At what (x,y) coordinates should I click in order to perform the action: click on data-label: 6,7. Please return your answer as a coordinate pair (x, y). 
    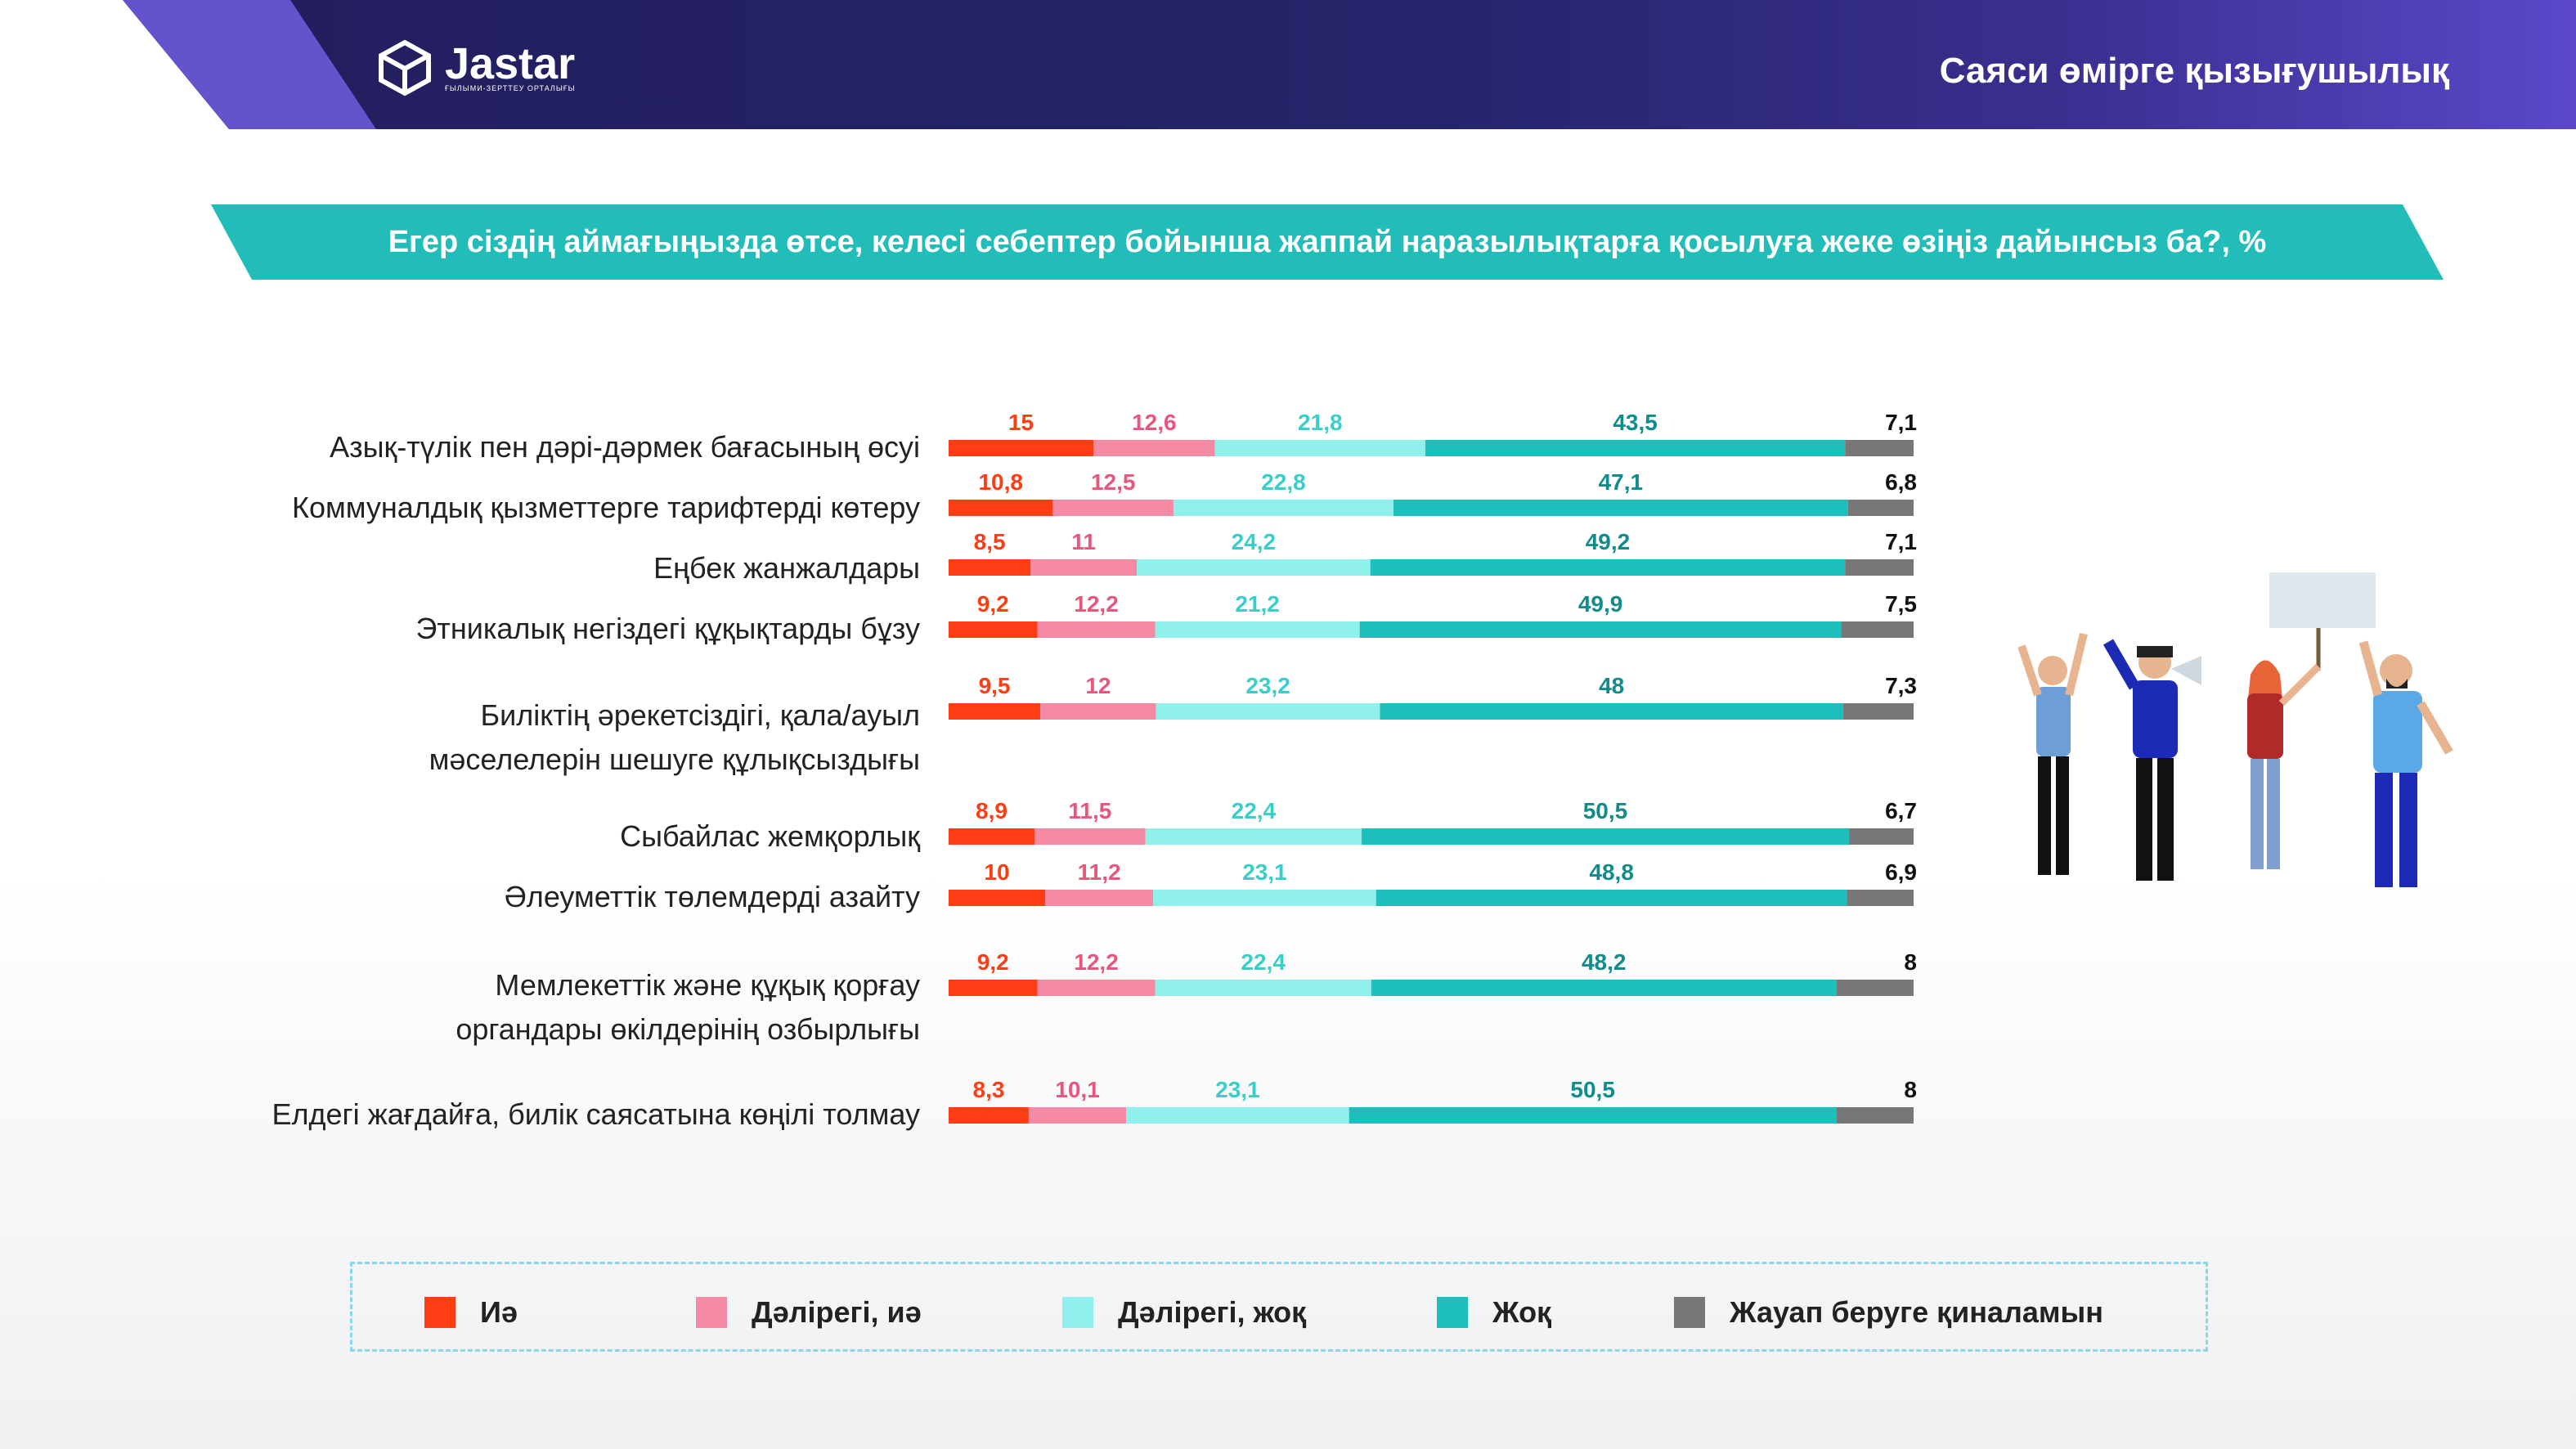
    Looking at the image, I should click on (1901, 810).